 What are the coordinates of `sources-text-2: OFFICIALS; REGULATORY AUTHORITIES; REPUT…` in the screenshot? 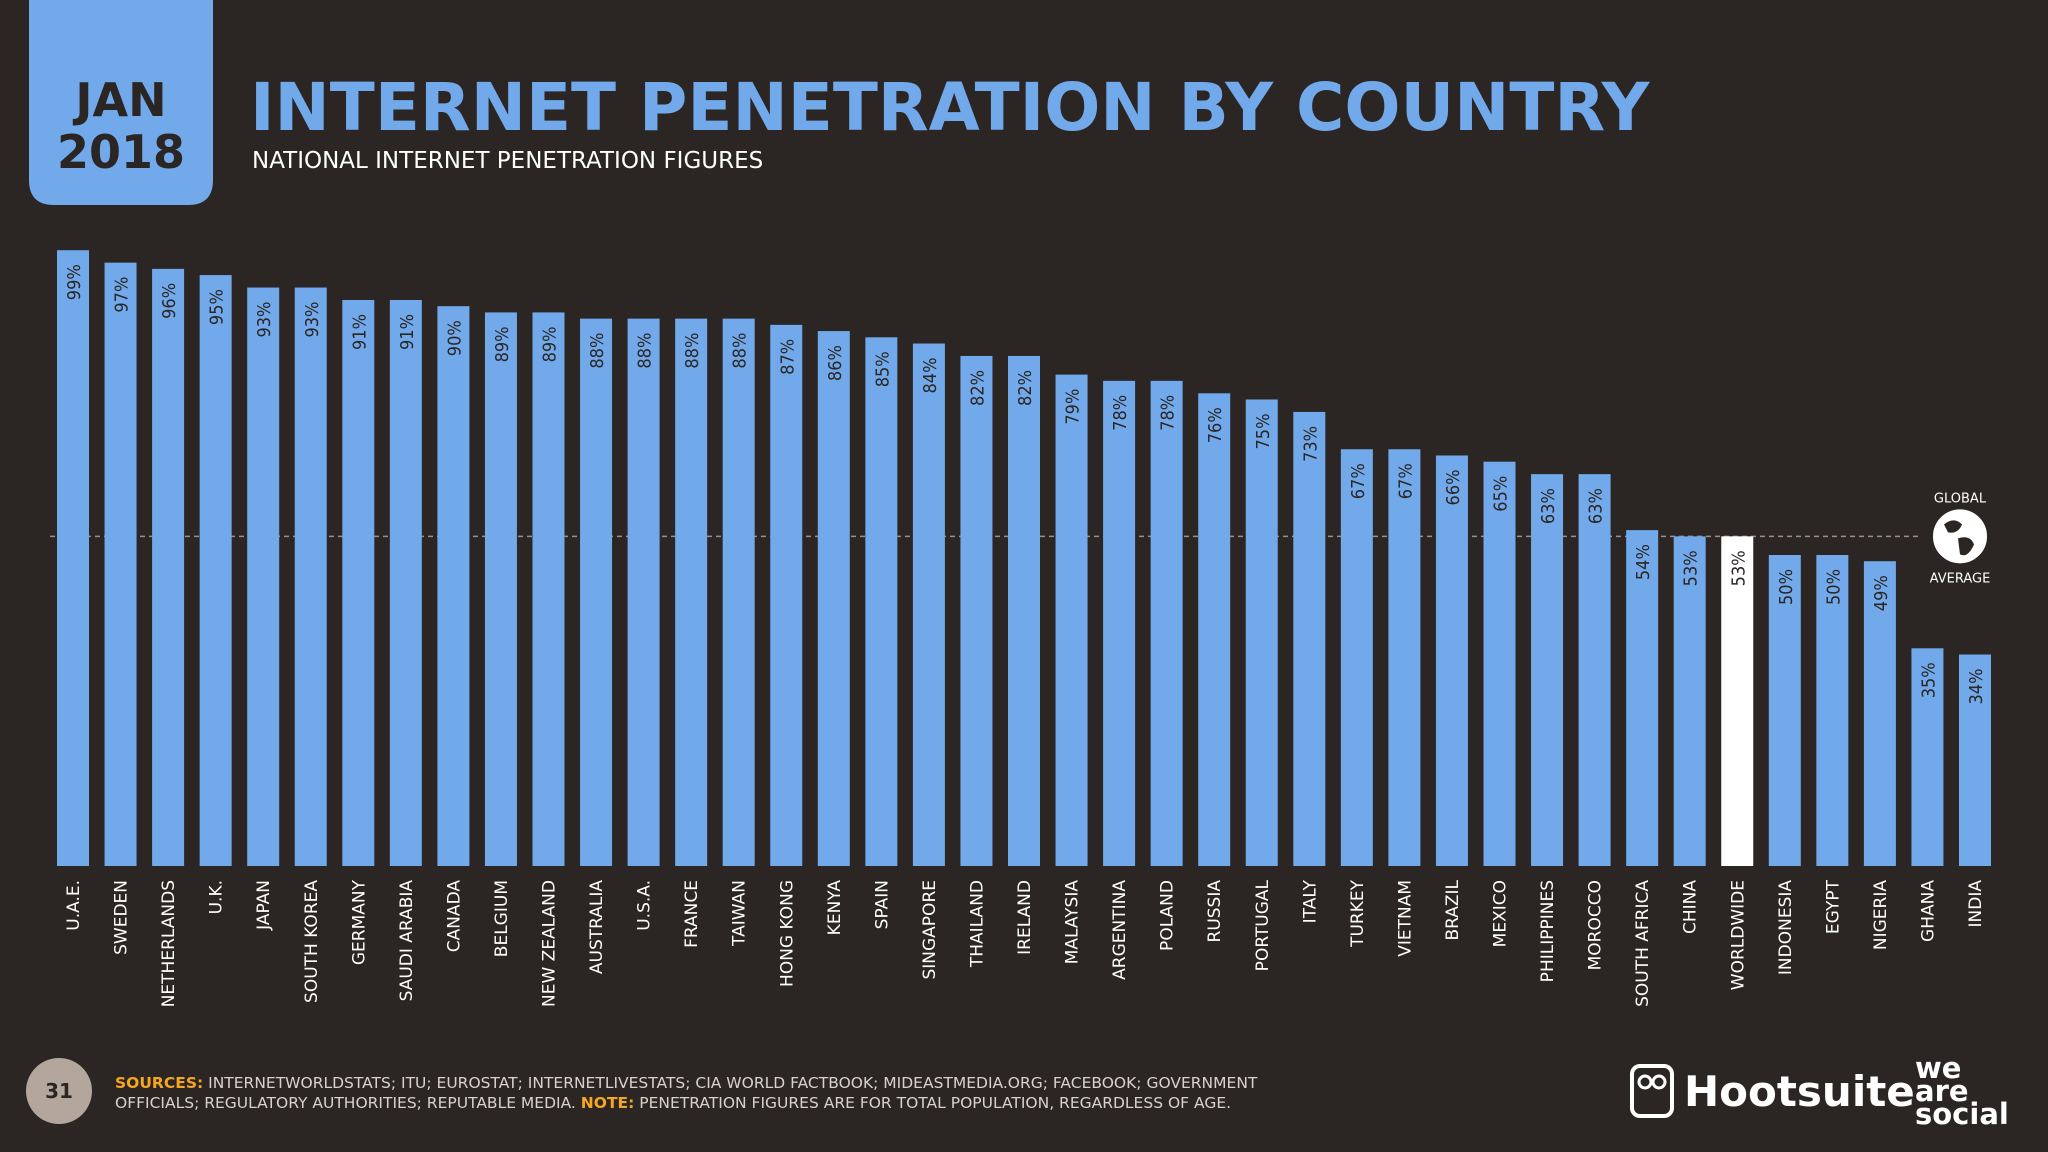 It's located at (345, 1103).